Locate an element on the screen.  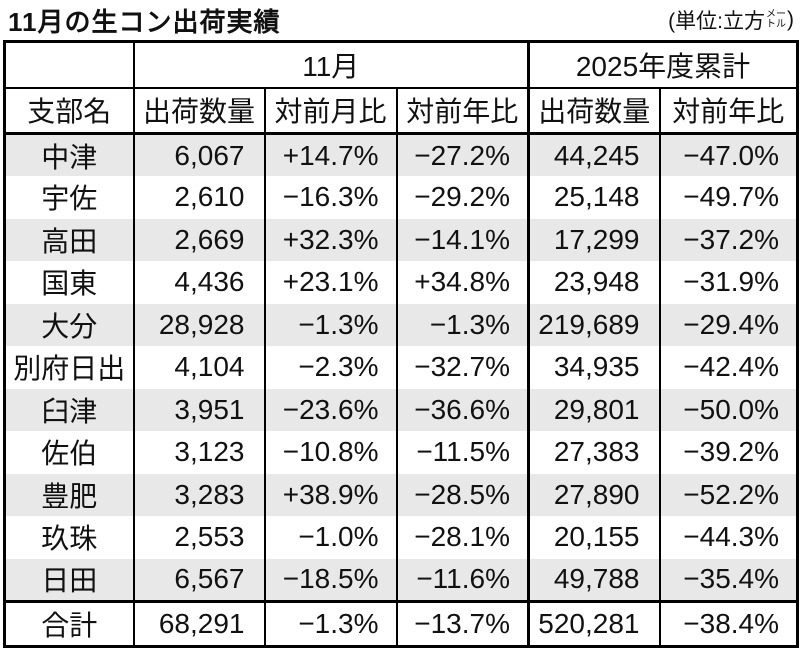
mom-pct: −1.0% is located at coordinates (330, 537).